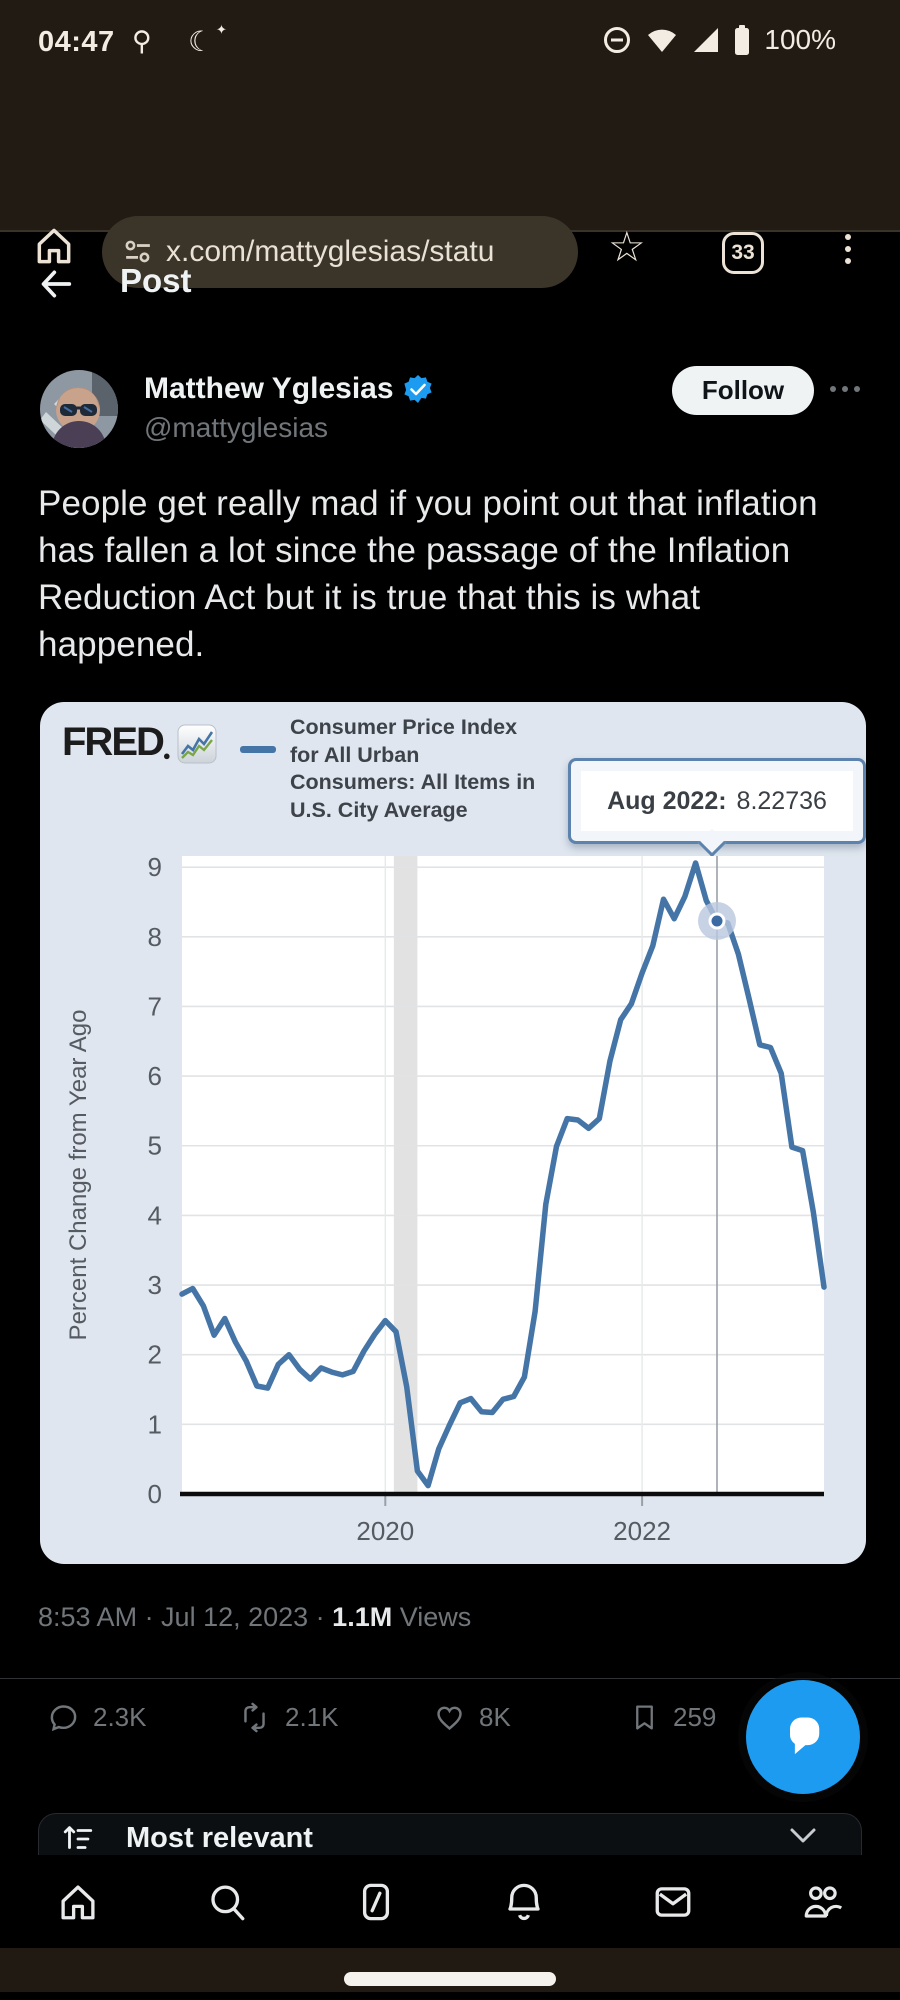  I want to click on legend-line: Consumer Price Index, so click(404, 727).